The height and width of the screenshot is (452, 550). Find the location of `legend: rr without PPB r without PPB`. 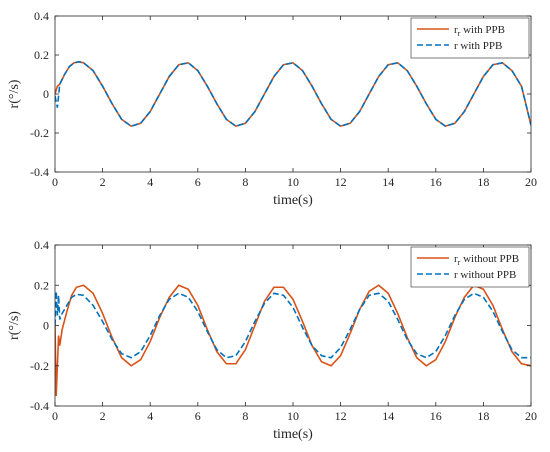

legend: rr without PPB r without PPB is located at coordinates (470, 267).